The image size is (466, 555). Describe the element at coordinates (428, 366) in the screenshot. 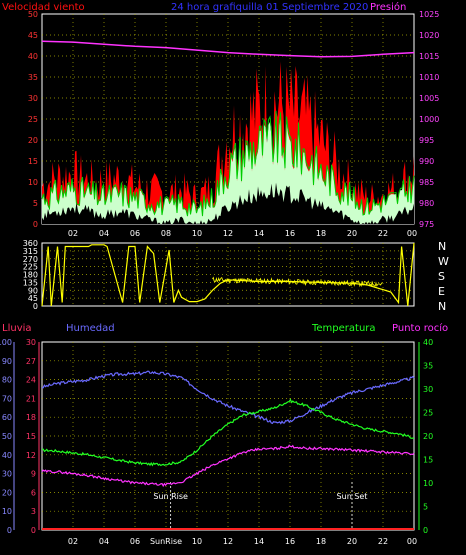

I see `temperature-tick-label: 35` at that location.